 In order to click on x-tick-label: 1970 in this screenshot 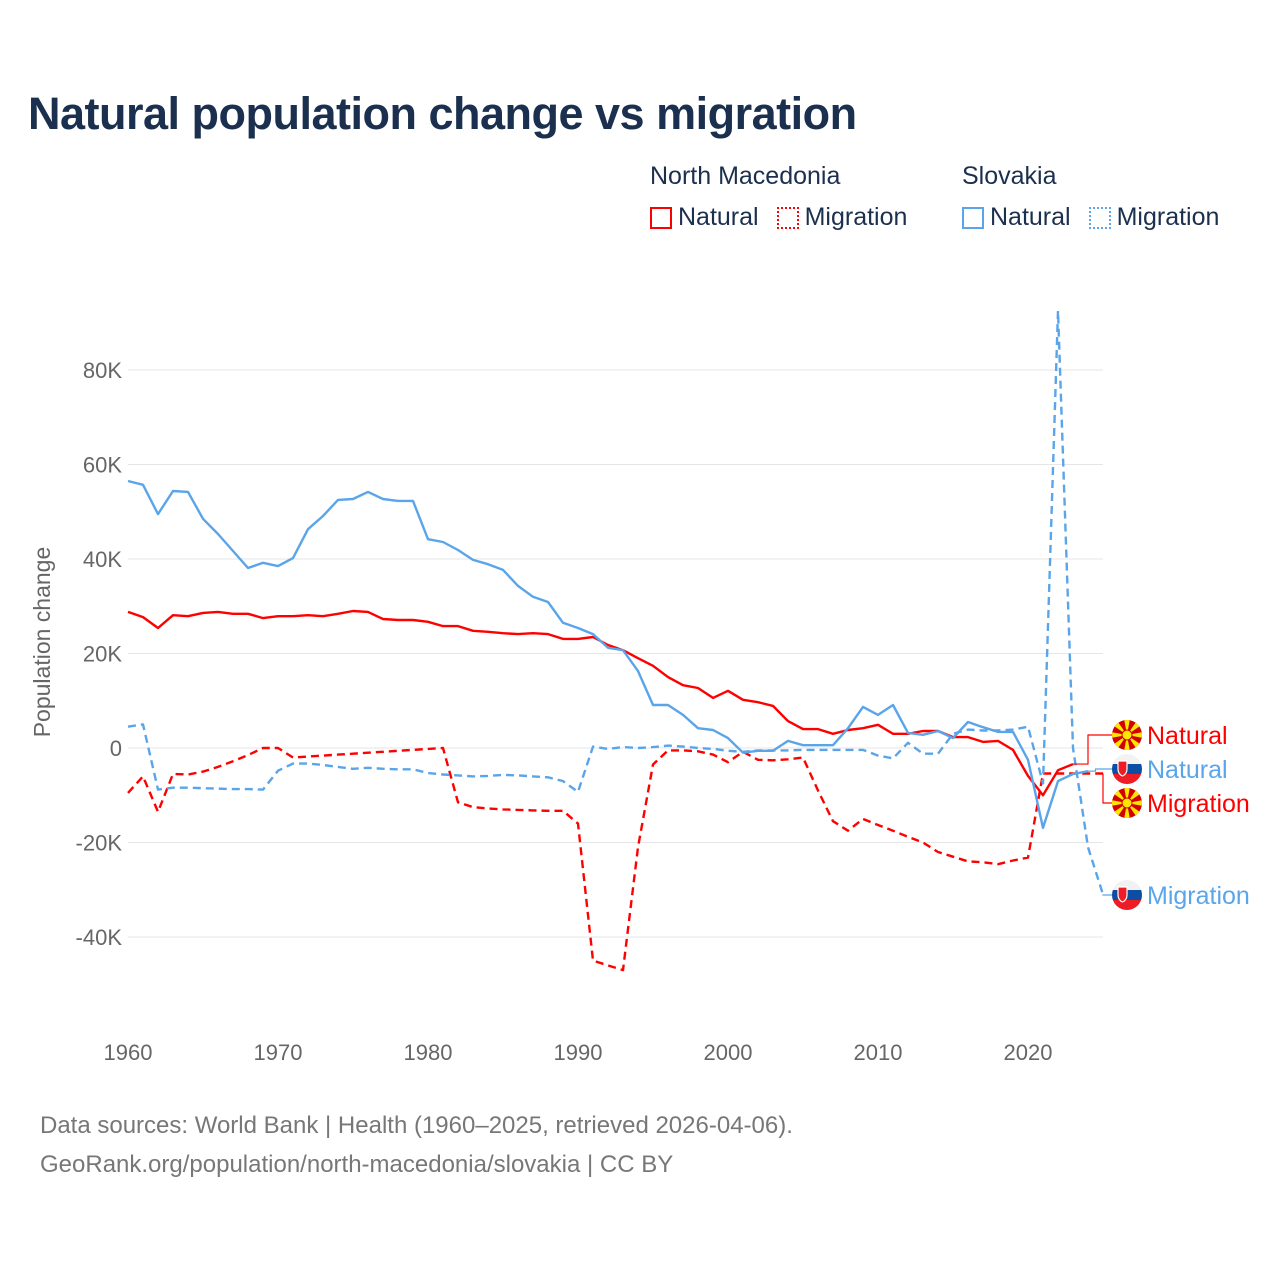, I will do `click(278, 1052)`.